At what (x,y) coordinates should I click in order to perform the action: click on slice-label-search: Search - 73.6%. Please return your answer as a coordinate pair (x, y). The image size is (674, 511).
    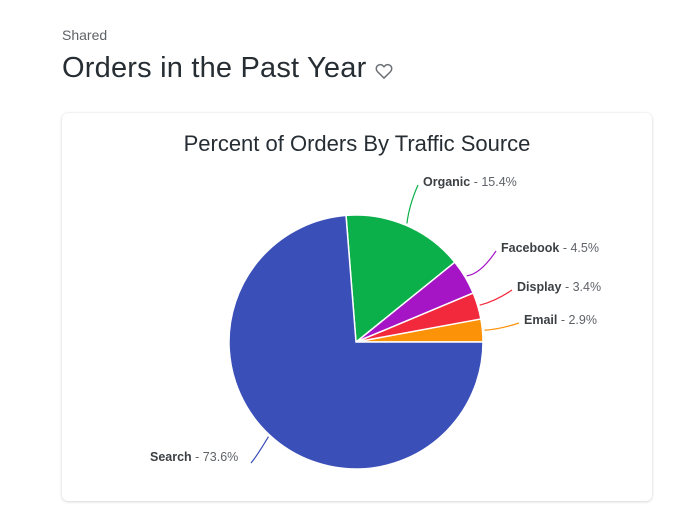
    Looking at the image, I should click on (194, 457).